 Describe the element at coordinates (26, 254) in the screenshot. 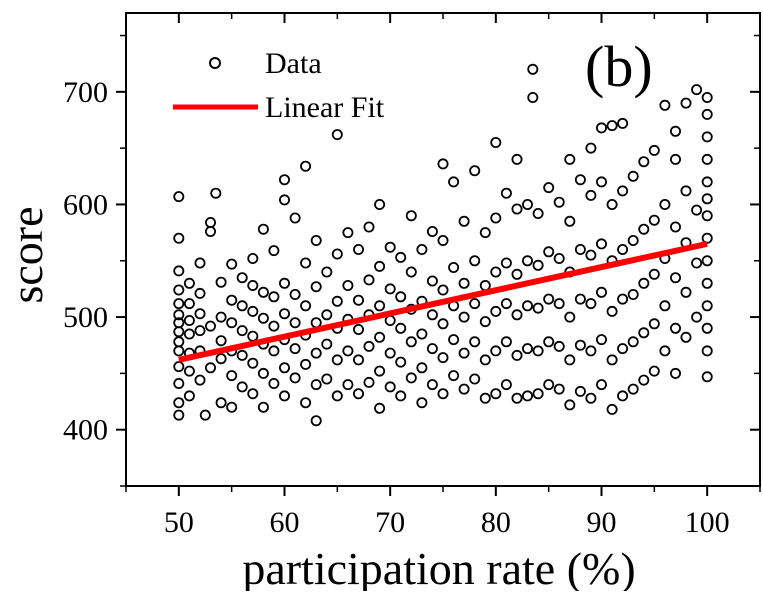

I see `y-axis-title: score` at that location.